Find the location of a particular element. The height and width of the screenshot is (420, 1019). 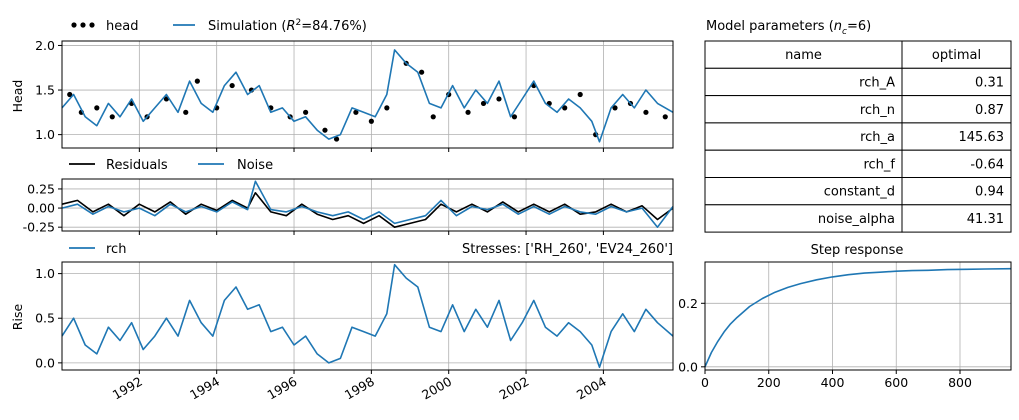

noise-series-line is located at coordinates (367, 204).